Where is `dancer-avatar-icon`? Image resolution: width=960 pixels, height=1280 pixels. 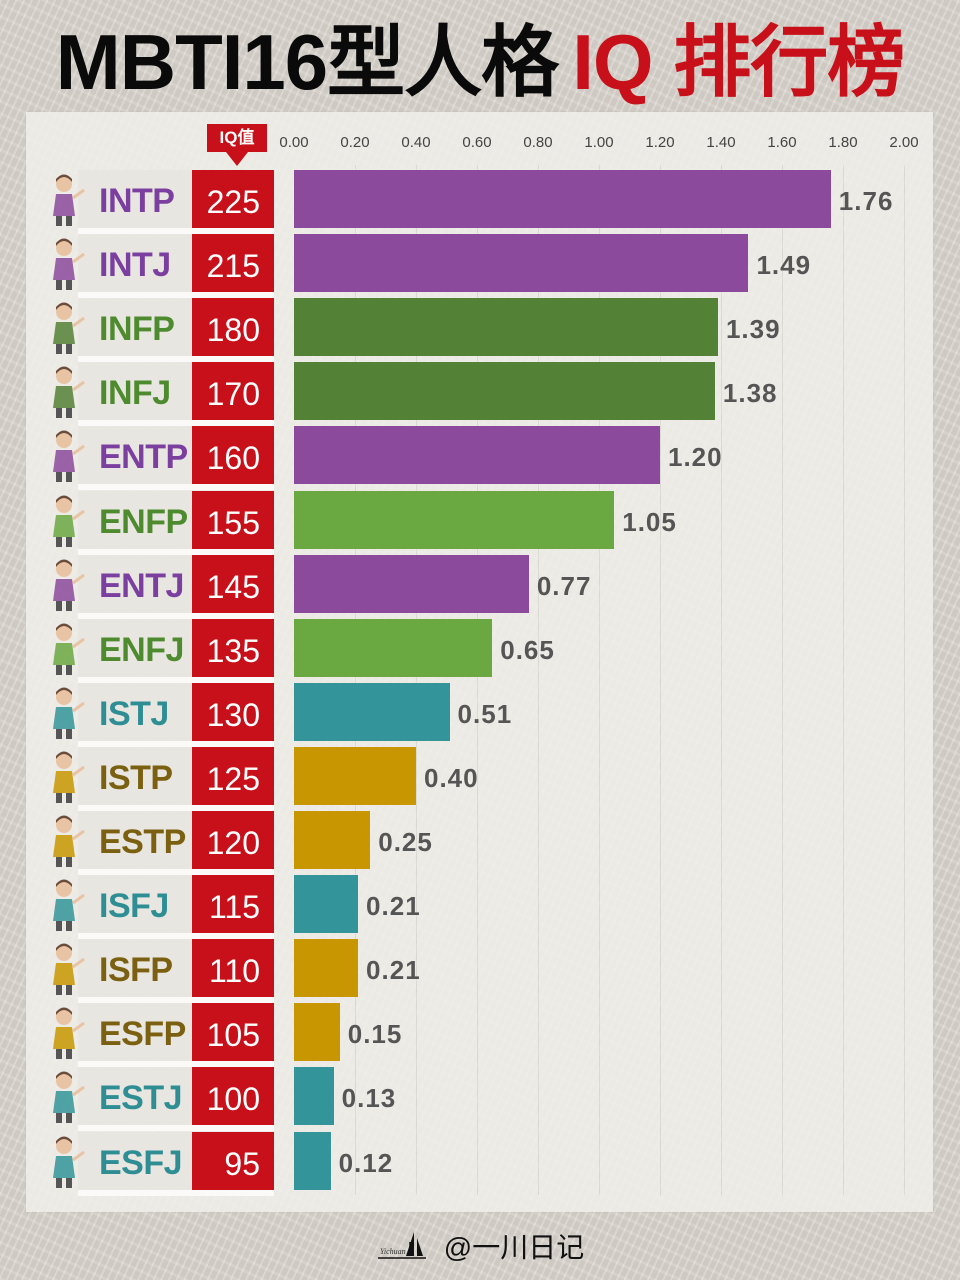 dancer-avatar-icon is located at coordinates (67, 1033).